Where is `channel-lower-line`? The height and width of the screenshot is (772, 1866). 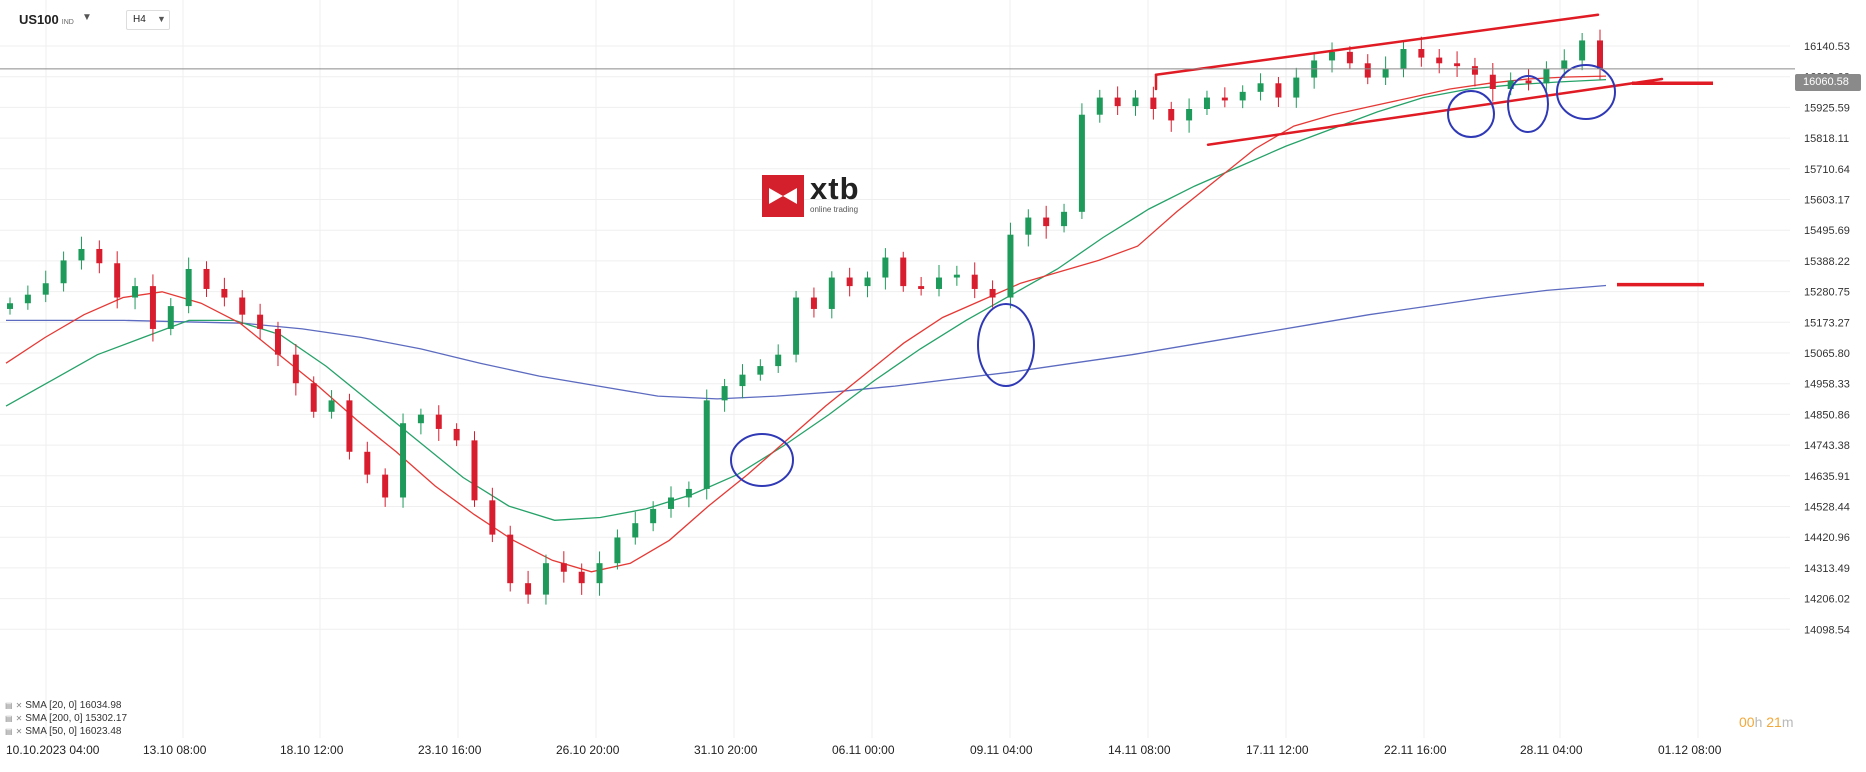
channel-lower-line is located at coordinates (1435, 111).